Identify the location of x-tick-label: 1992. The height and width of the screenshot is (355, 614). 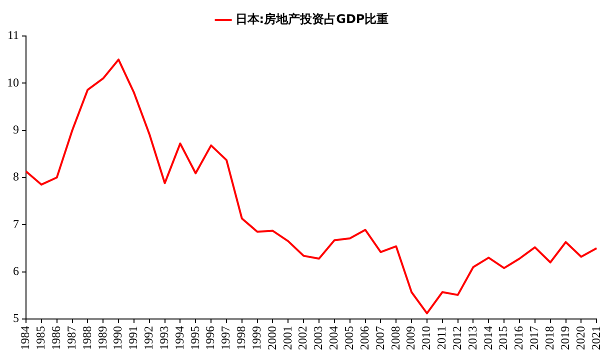
(149, 338).